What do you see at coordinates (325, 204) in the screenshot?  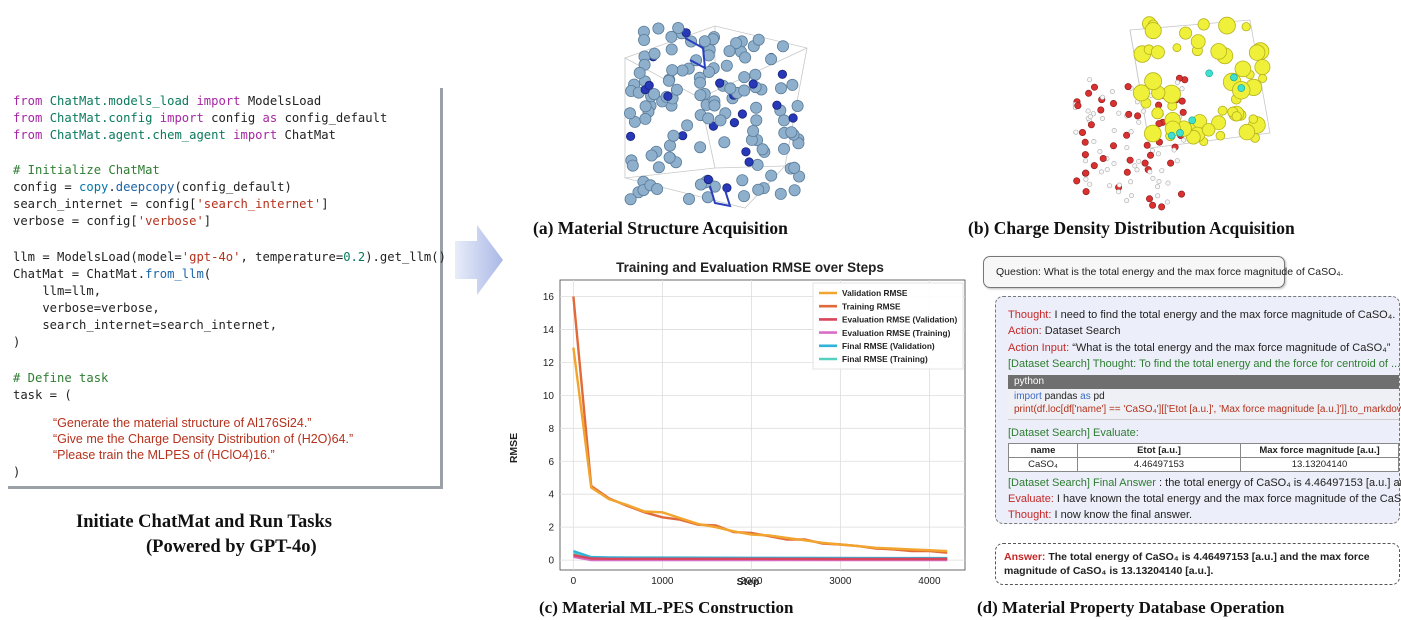 I see `code-text: ]` at bounding box center [325, 204].